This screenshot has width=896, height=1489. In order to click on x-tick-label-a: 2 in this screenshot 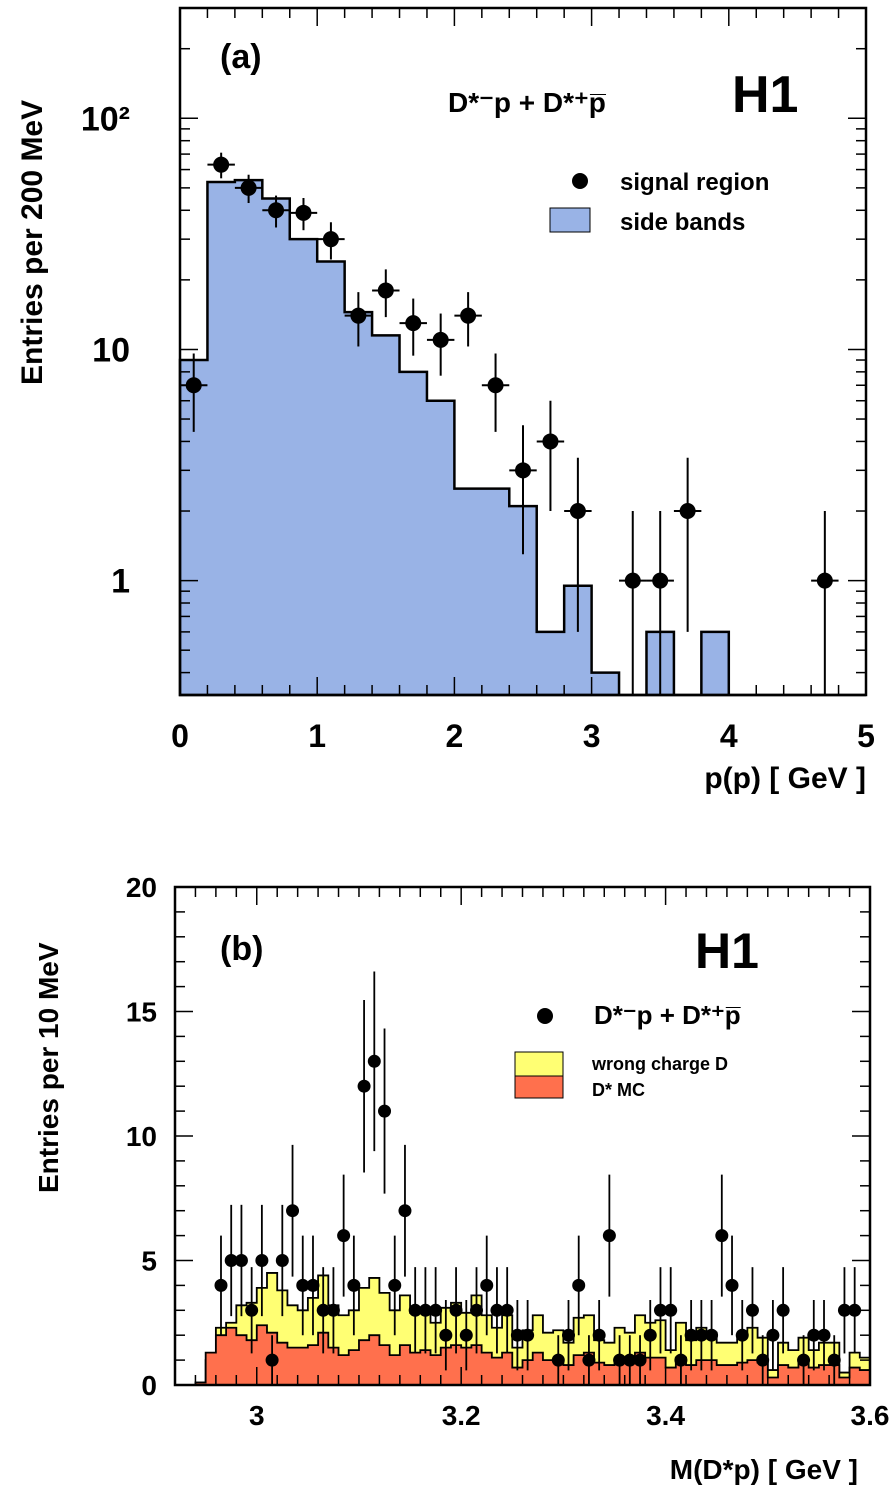, I will do `click(455, 736)`.